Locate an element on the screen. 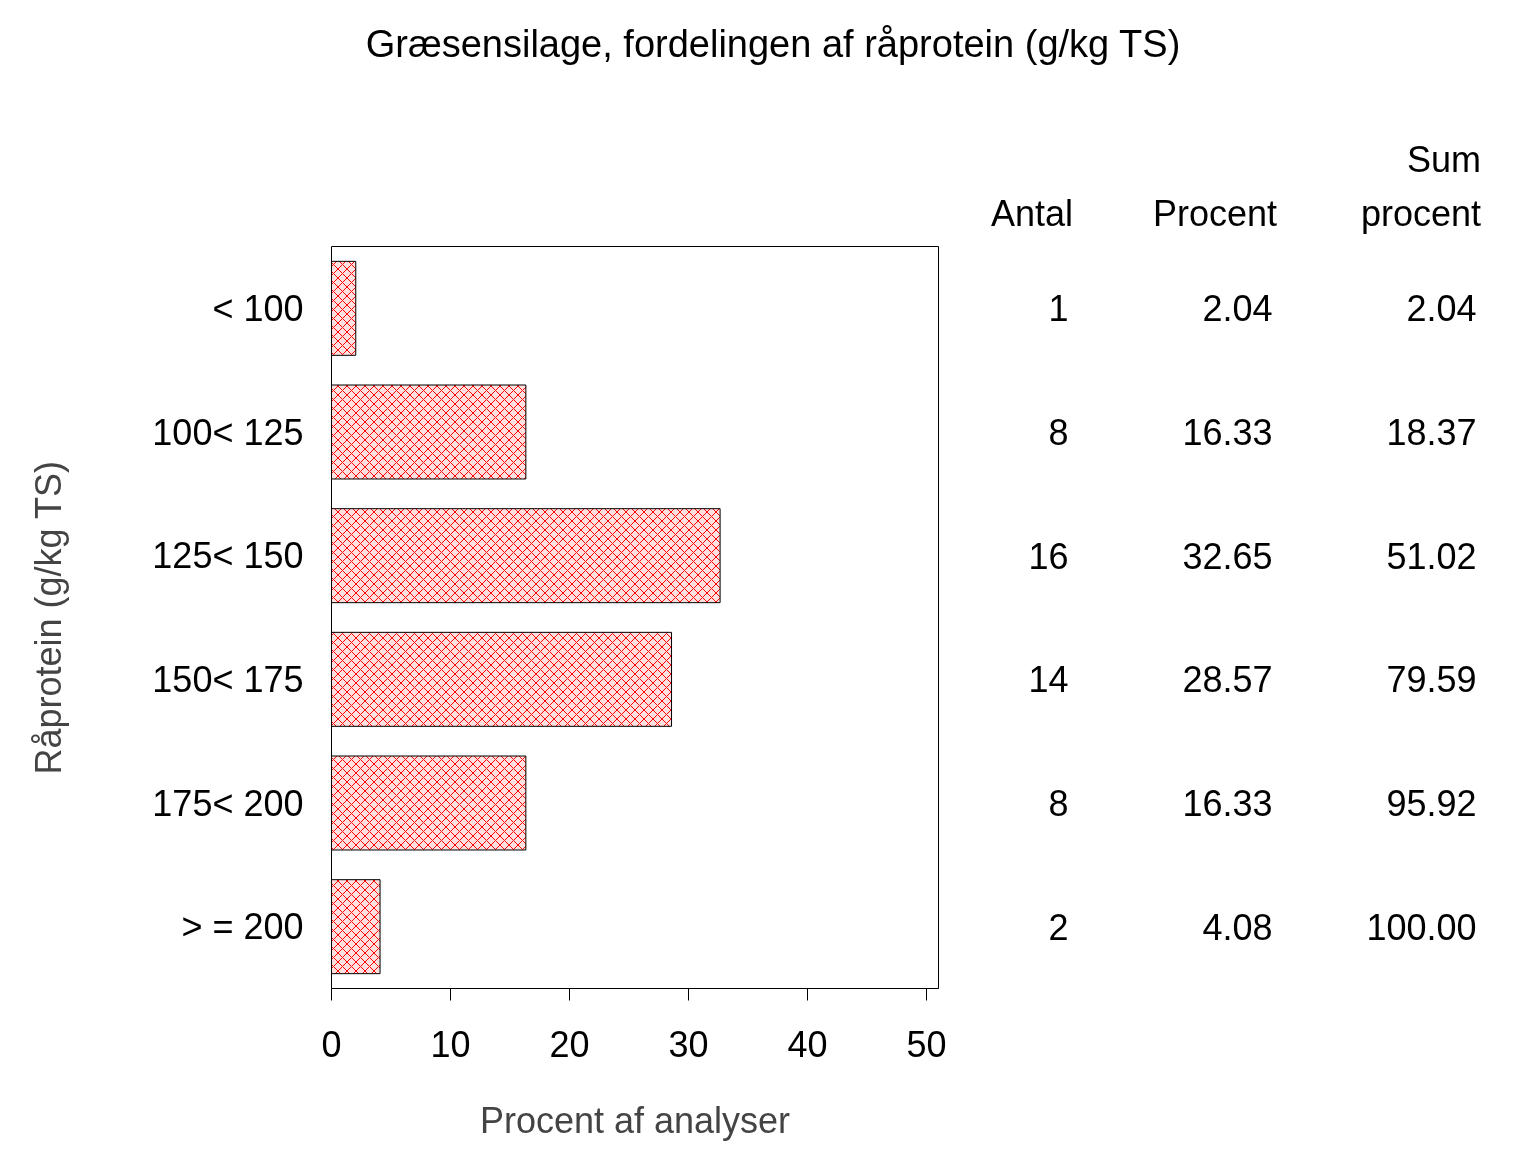 This screenshot has width=1536, height=1152. y-tick-label: > = 200 is located at coordinates (242, 927).